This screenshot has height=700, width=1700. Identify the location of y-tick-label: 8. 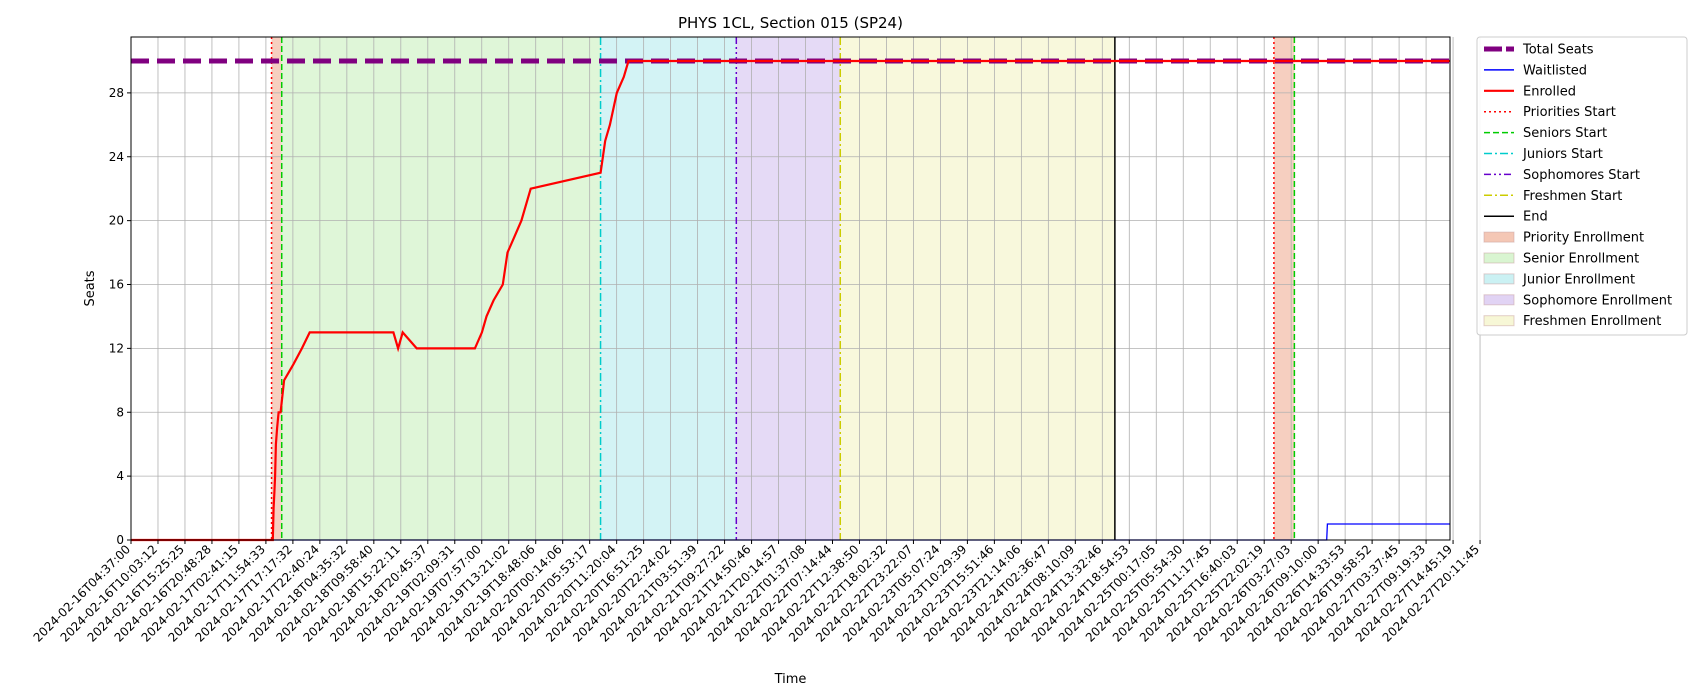
(120, 412).